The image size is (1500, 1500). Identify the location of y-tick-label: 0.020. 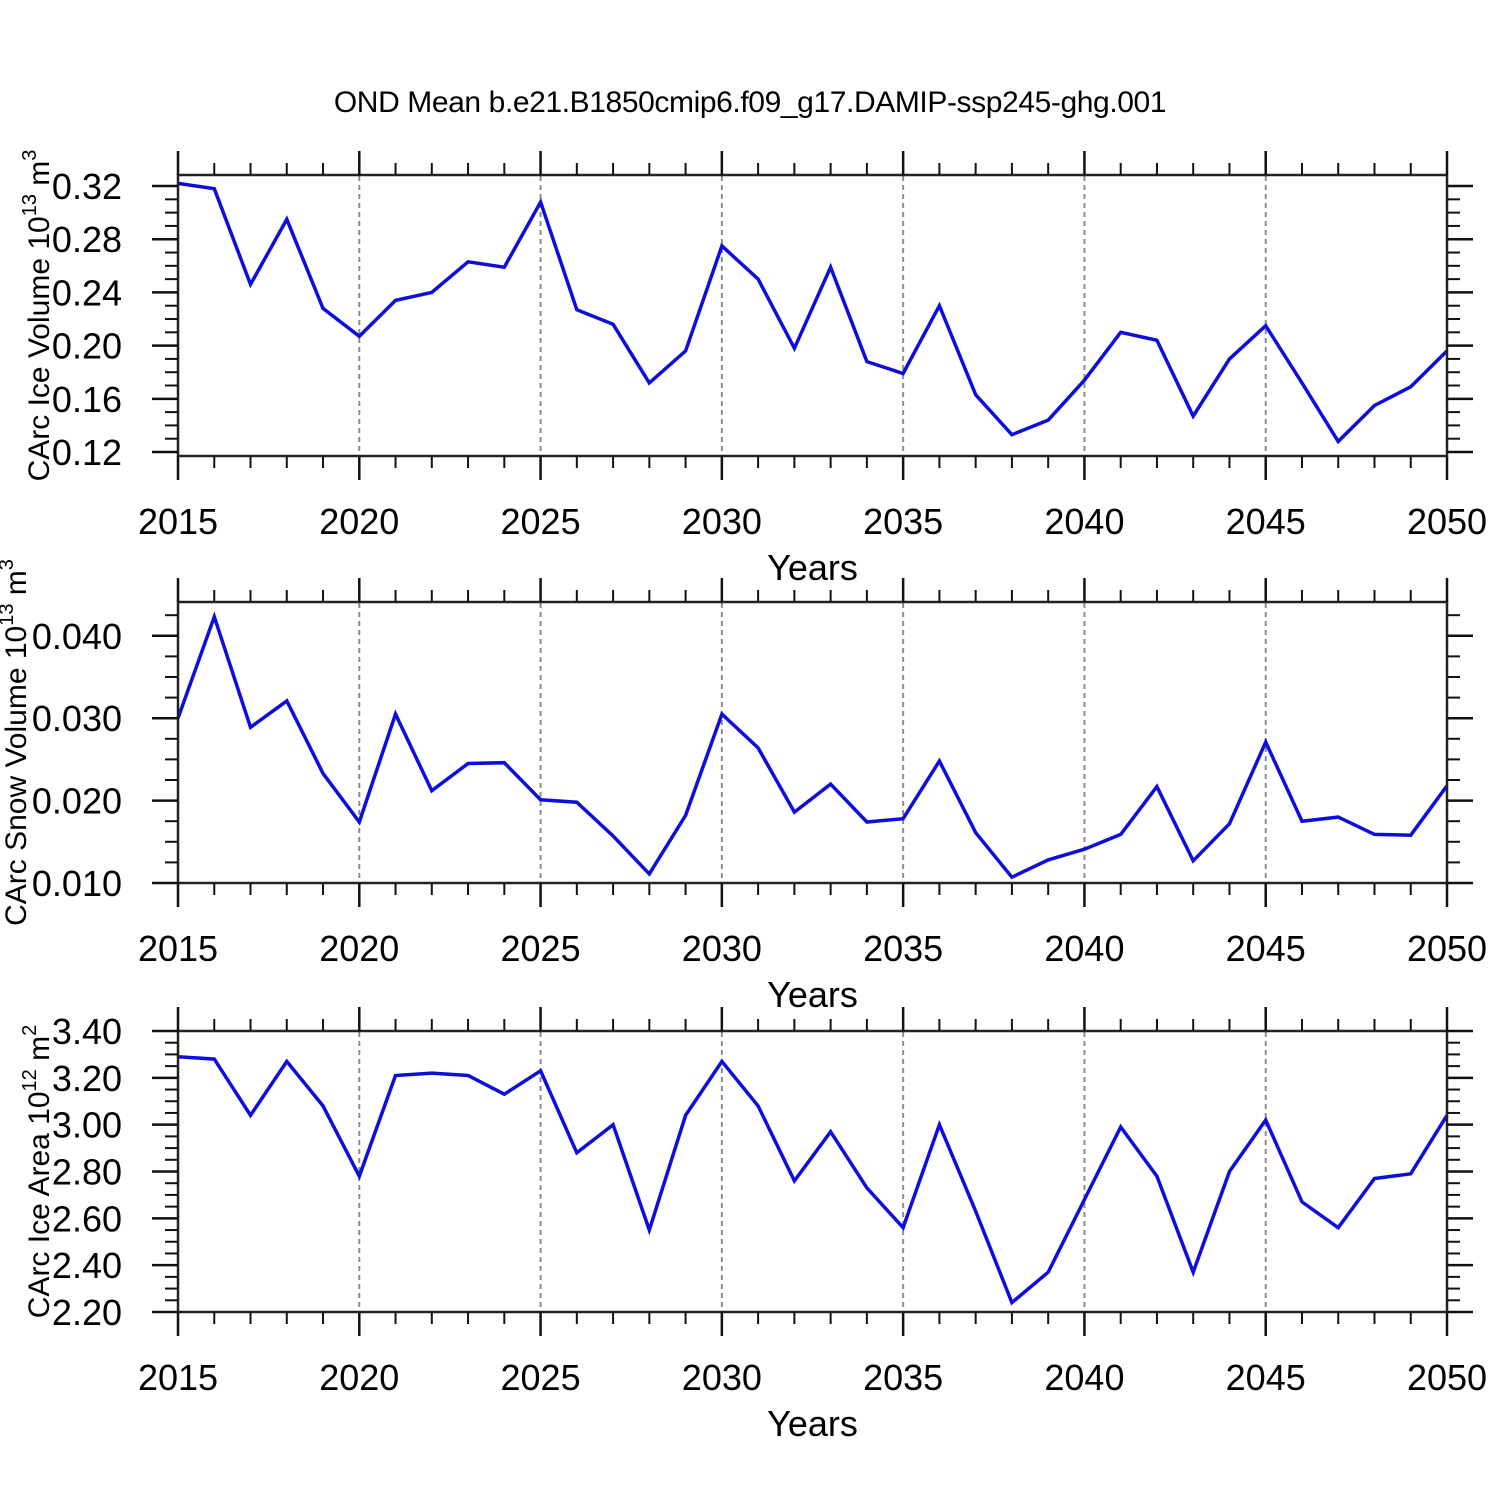
(77, 801).